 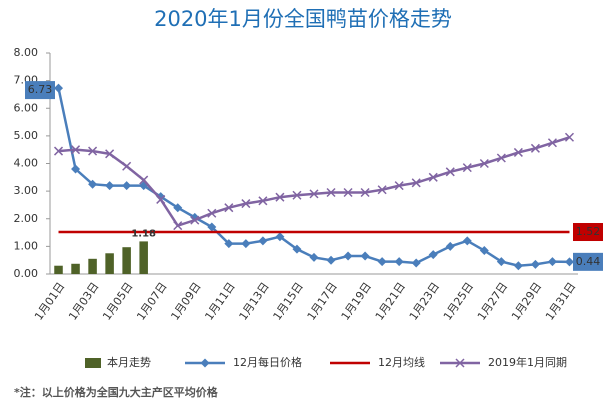 What do you see at coordinates (26, 273) in the screenshot?
I see `y-tick-label: 0.00` at bounding box center [26, 273].